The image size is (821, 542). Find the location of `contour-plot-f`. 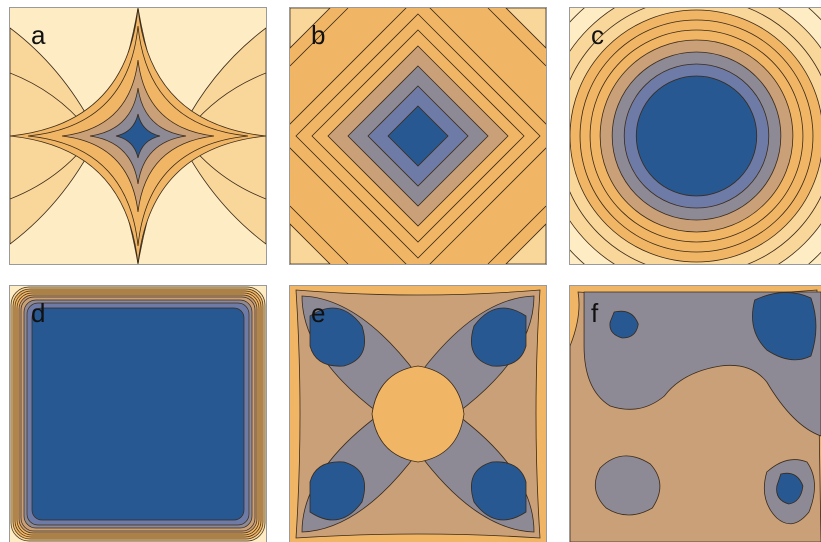

contour-plot-f is located at coordinates (695, 414).